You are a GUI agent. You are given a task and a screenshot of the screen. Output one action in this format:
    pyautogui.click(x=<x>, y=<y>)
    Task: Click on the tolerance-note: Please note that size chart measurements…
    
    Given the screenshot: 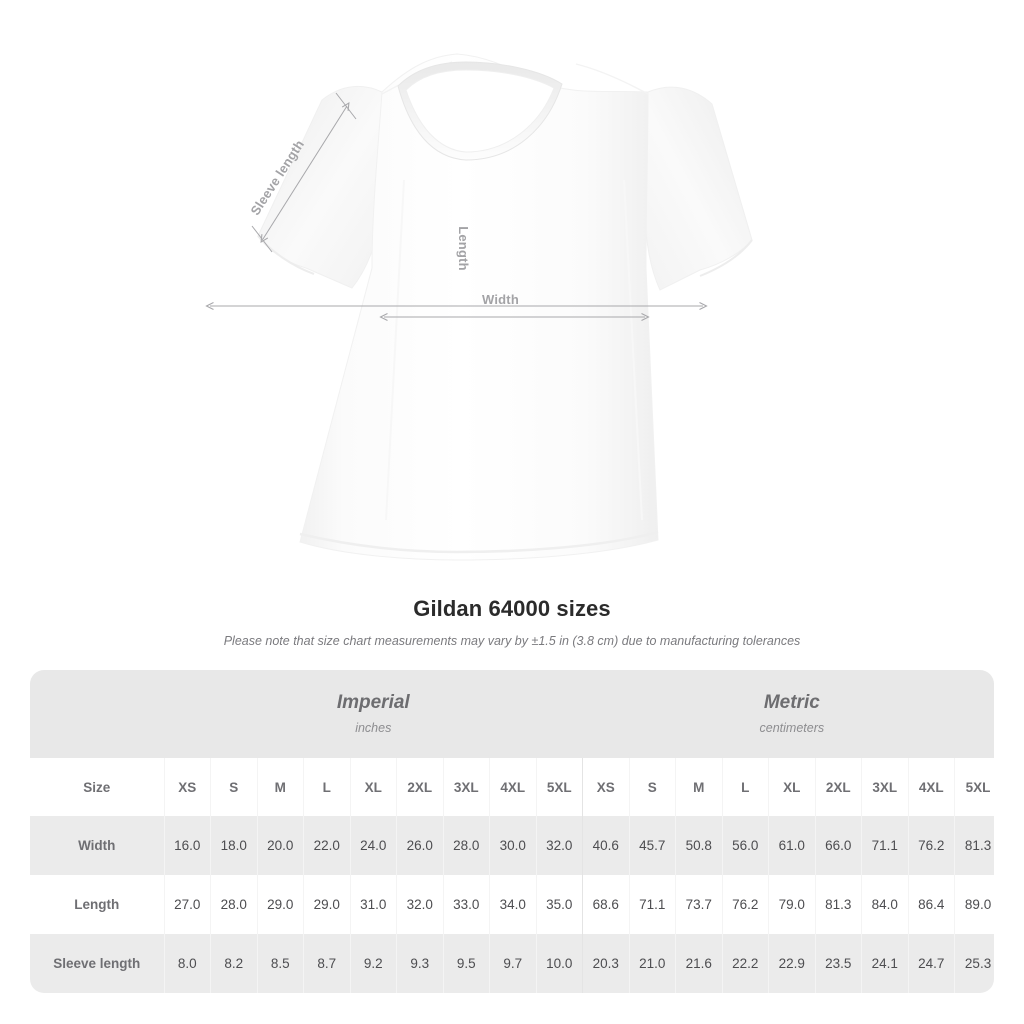 What is the action you would take?
    pyautogui.click(x=512, y=641)
    